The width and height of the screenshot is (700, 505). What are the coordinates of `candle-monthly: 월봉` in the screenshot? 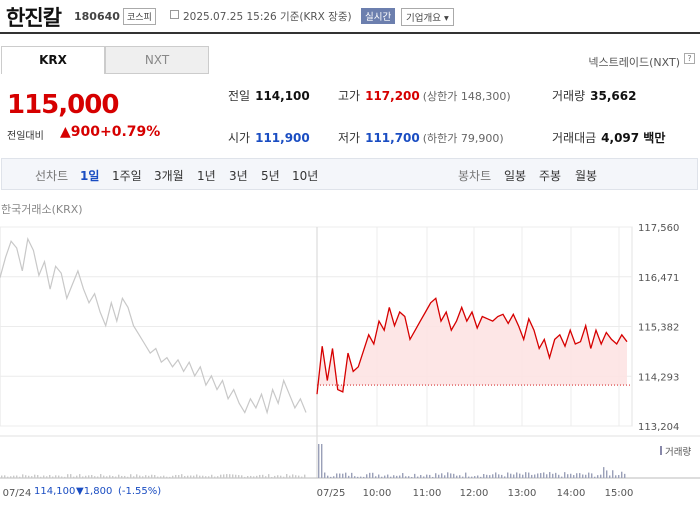 It's located at (586, 176).